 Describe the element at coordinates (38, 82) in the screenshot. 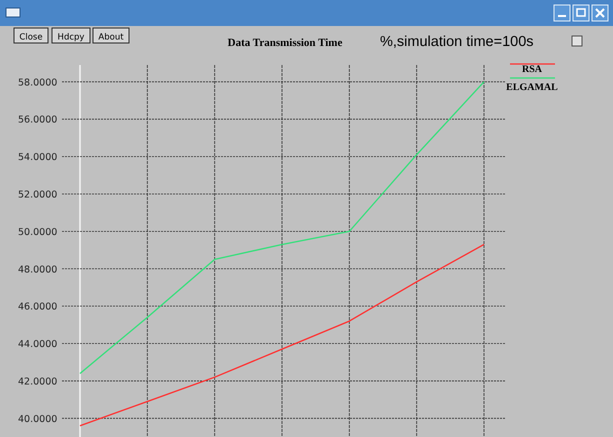

I see `y-tick-label: 58.0000` at that location.